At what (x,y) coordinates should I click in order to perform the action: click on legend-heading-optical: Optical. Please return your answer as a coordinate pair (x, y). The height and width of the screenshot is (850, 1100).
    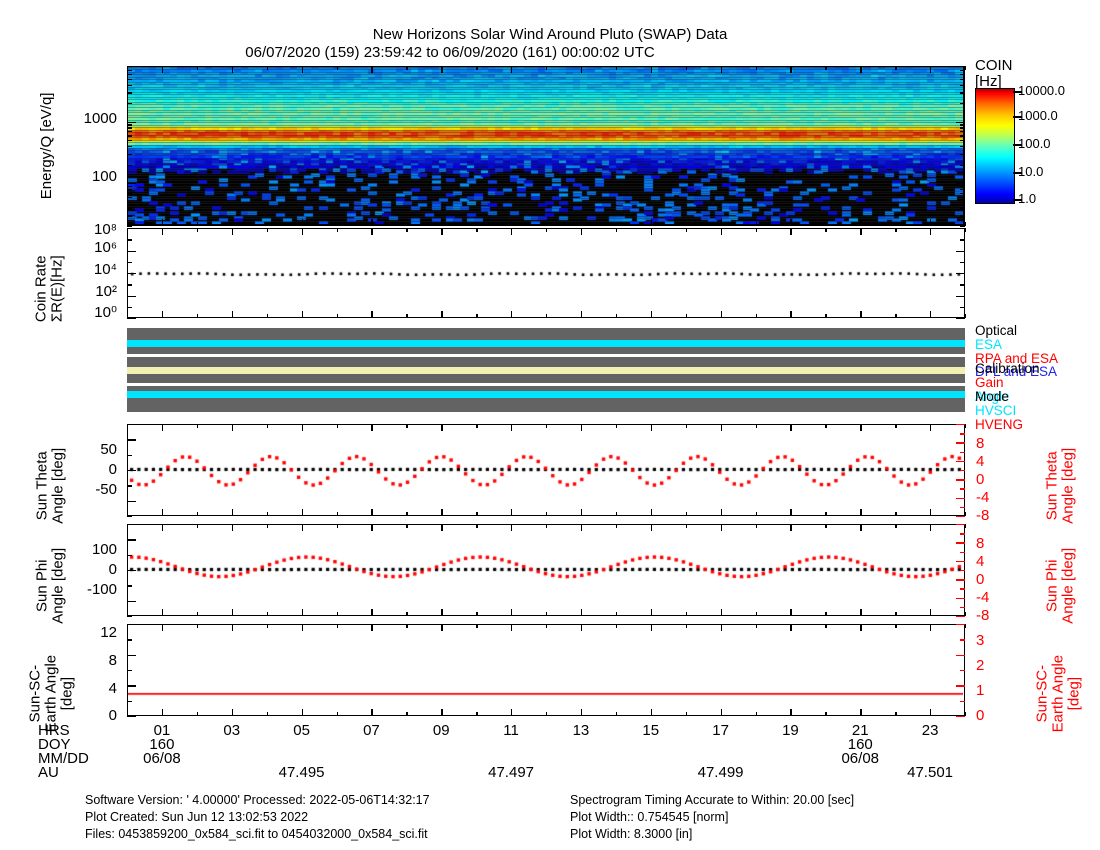
    Looking at the image, I should click on (996, 330).